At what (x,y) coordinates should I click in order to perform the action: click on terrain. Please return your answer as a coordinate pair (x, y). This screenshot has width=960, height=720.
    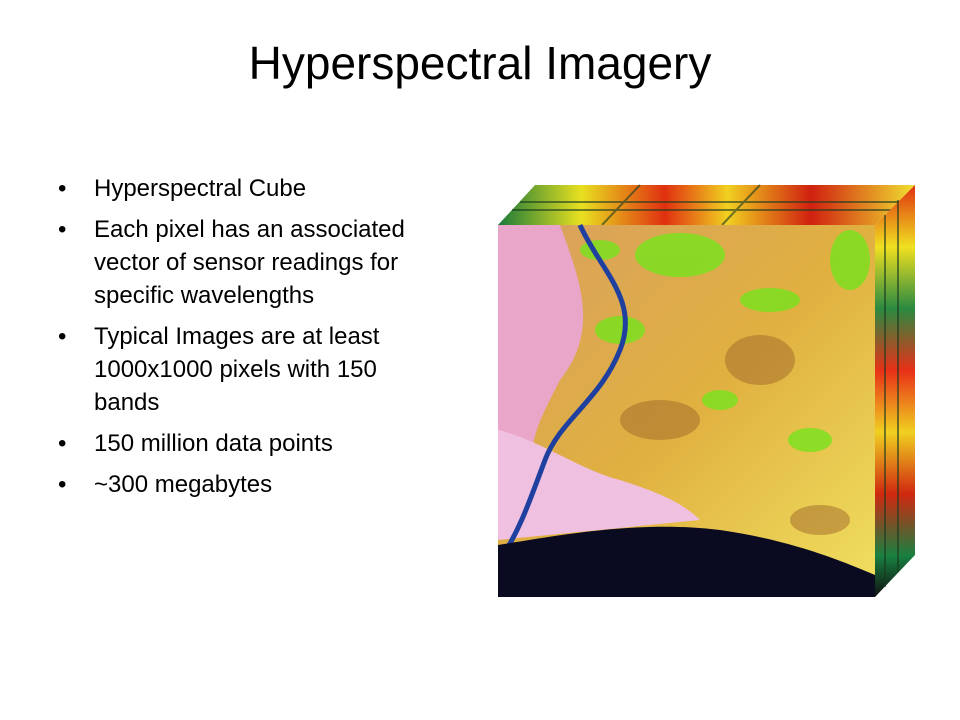
    Looking at the image, I should click on (735, 435).